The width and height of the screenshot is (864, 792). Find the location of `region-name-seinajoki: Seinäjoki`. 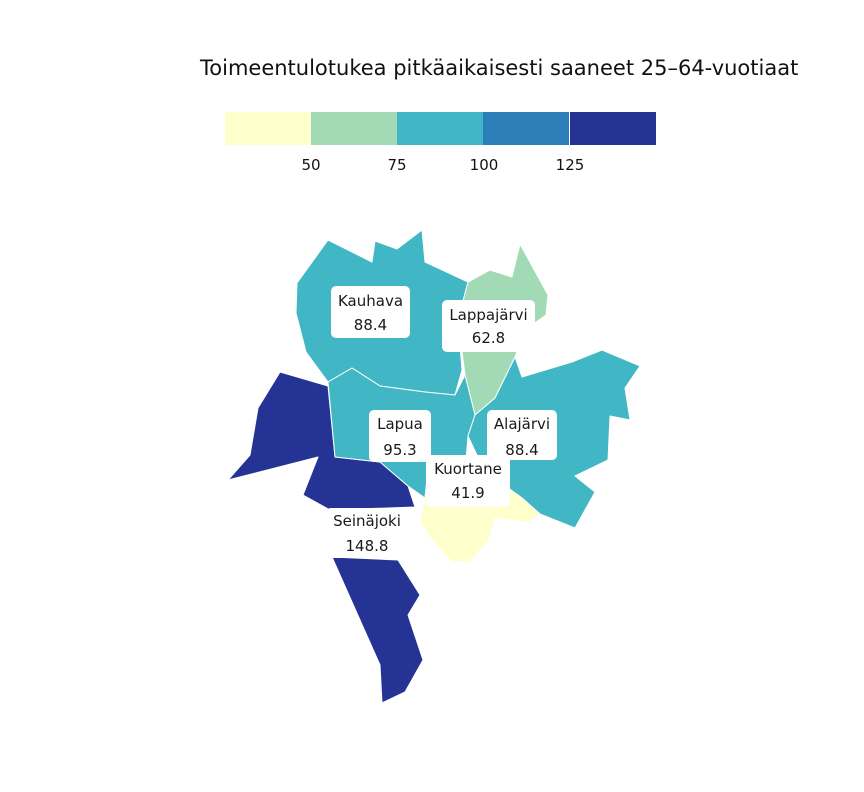

region-name-seinajoki: Seinäjoki is located at coordinates (367, 521).